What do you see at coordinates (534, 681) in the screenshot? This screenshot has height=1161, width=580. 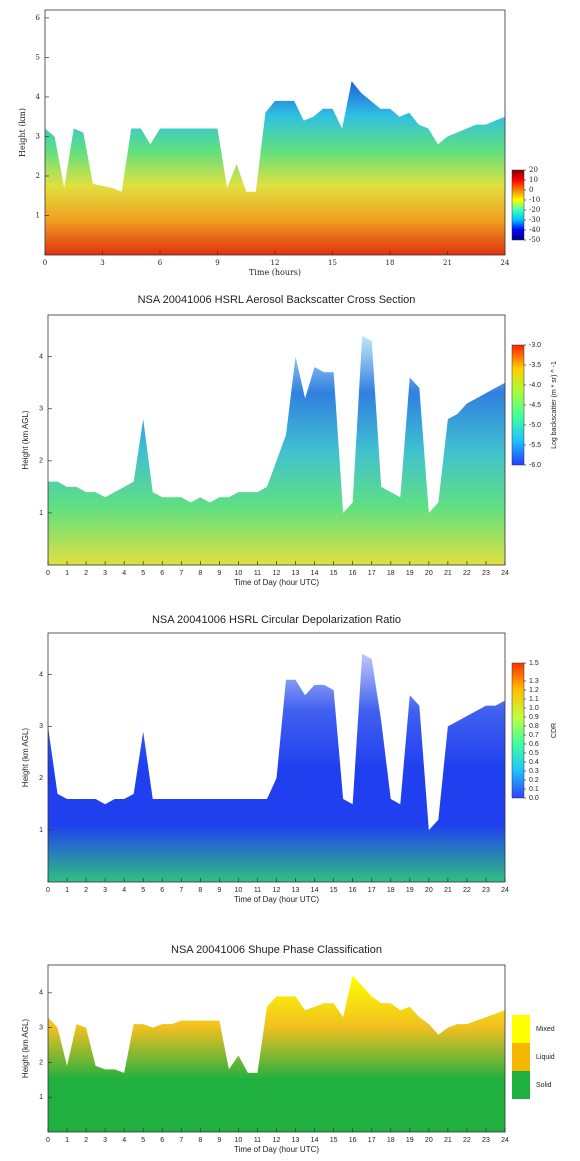 I see `colorbar-tick-label: 1.3` at bounding box center [534, 681].